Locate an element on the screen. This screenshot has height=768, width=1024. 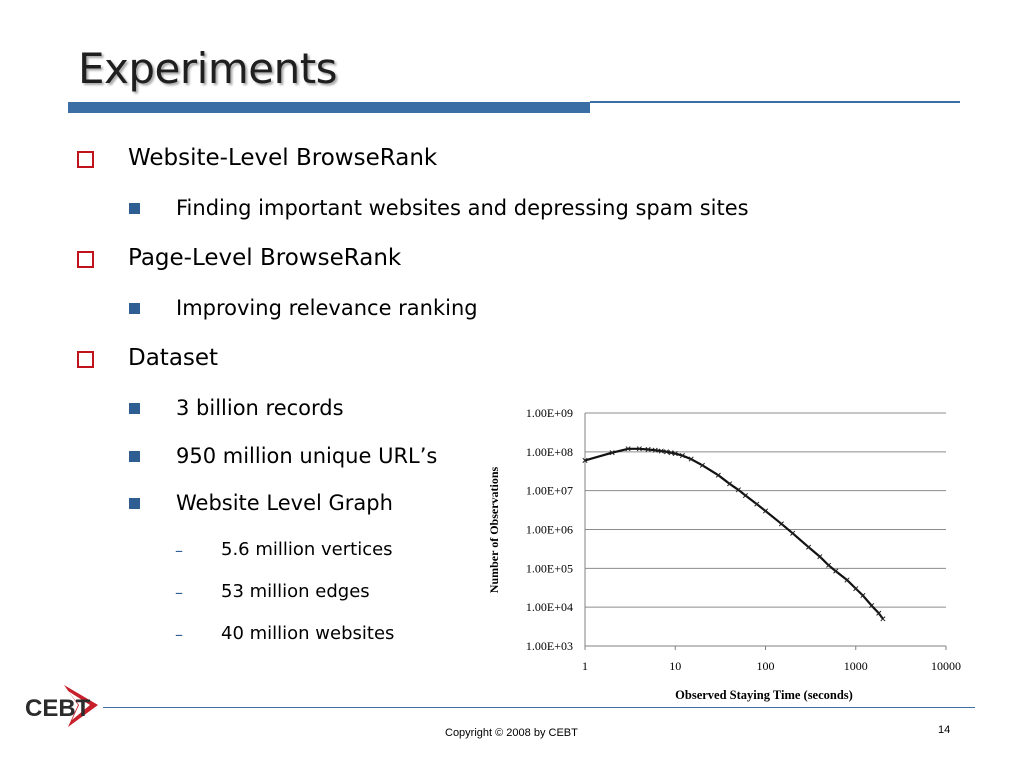
y-tick-label: 1.00E+03 is located at coordinates (549, 646).